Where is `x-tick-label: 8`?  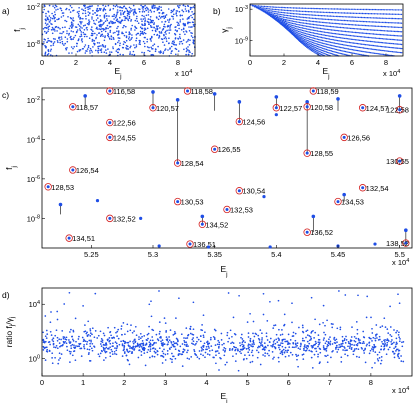 x-tick-label: 8 is located at coordinates (386, 62).